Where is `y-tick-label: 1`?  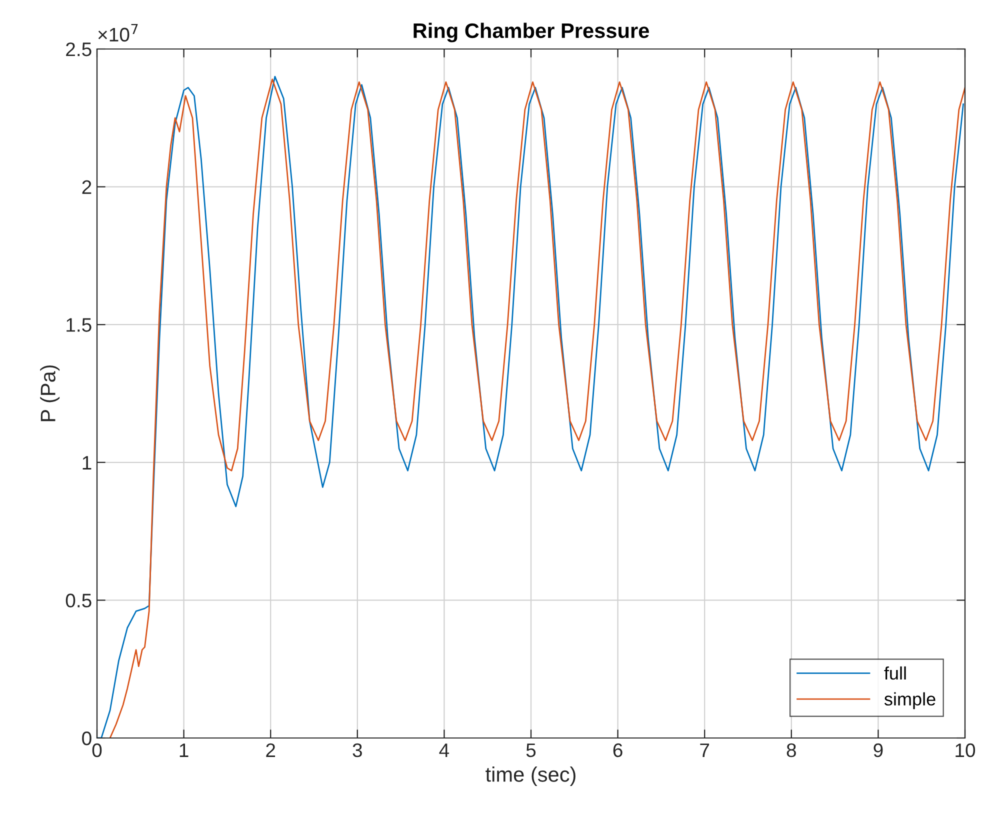 y-tick-label: 1 is located at coordinates (87, 463).